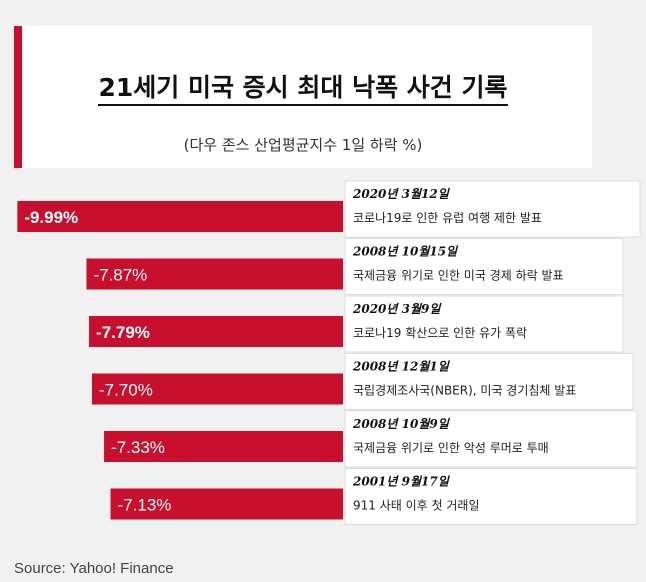  What do you see at coordinates (401, 194) in the screenshot?
I see `event-date: 2020년 3월12일` at bounding box center [401, 194].